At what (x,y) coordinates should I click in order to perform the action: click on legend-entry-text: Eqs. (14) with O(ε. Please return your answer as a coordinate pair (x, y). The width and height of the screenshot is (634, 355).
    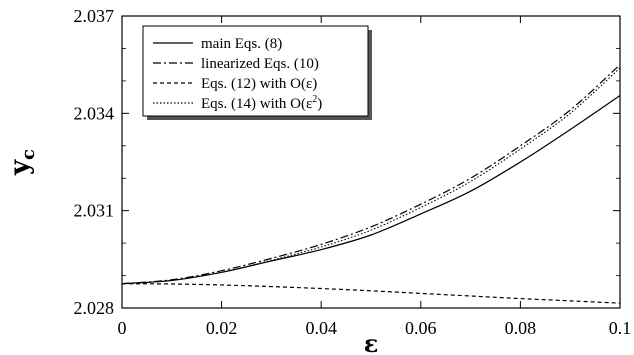
    Looking at the image, I should click on (256, 104).